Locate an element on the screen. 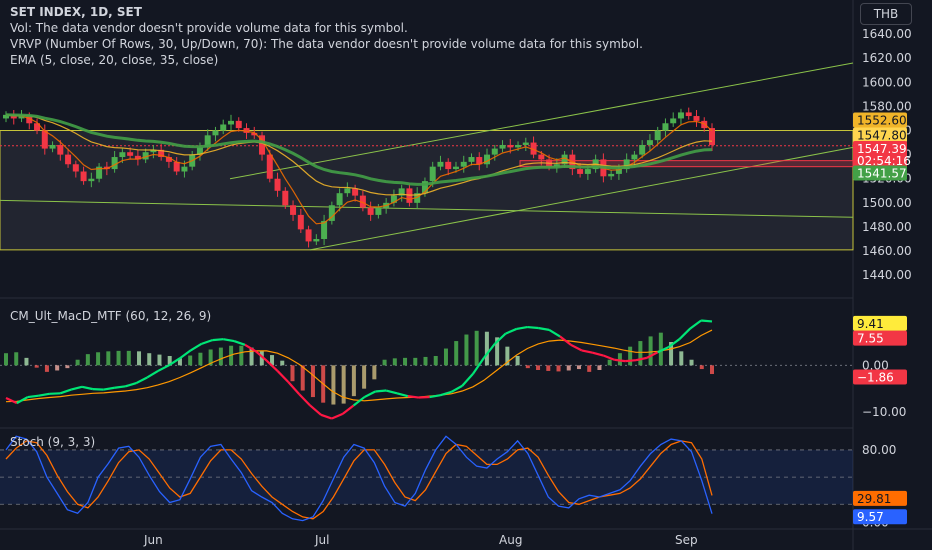 This screenshot has width=932, height=550. macd-signal-label: 7.55 is located at coordinates (870, 339).